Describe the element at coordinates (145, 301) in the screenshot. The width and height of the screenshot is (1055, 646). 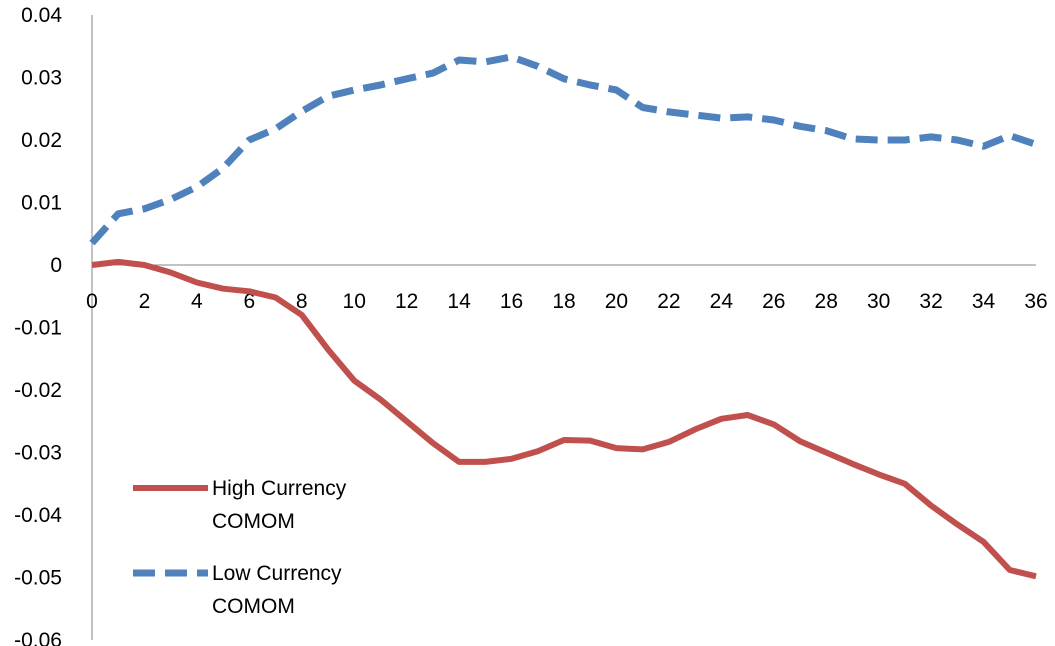
I see `x-tick-label: 2` at that location.